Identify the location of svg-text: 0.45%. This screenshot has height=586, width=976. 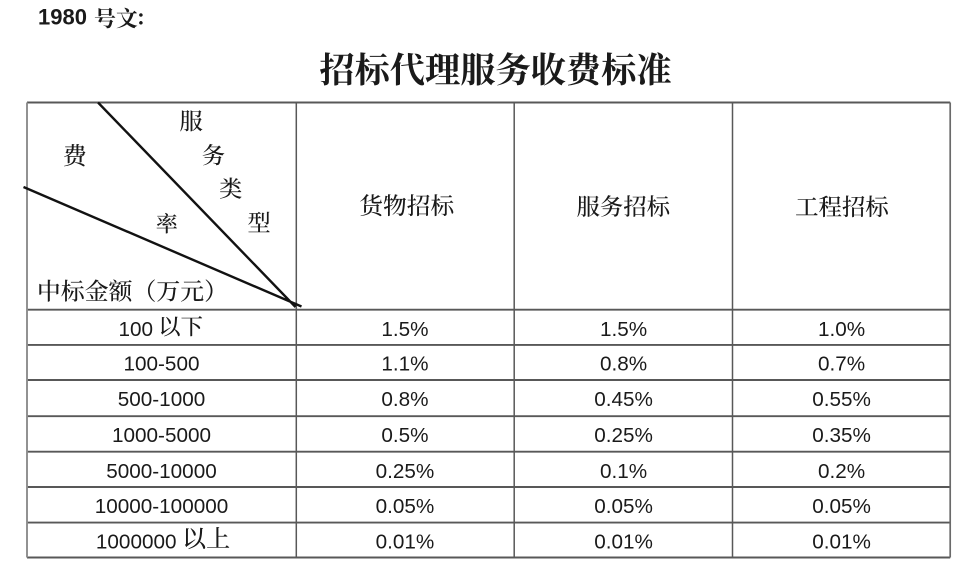
(623, 399).